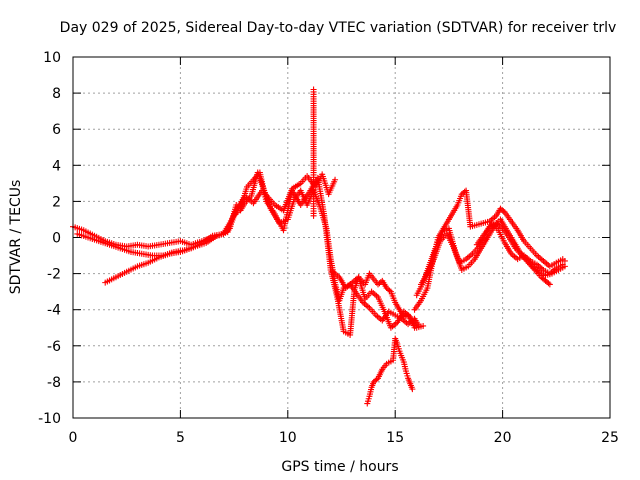 This screenshot has height=480, width=640. What do you see at coordinates (16, 237) in the screenshot?
I see `y-axis-label: SDTVAR / TECUs` at bounding box center [16, 237].